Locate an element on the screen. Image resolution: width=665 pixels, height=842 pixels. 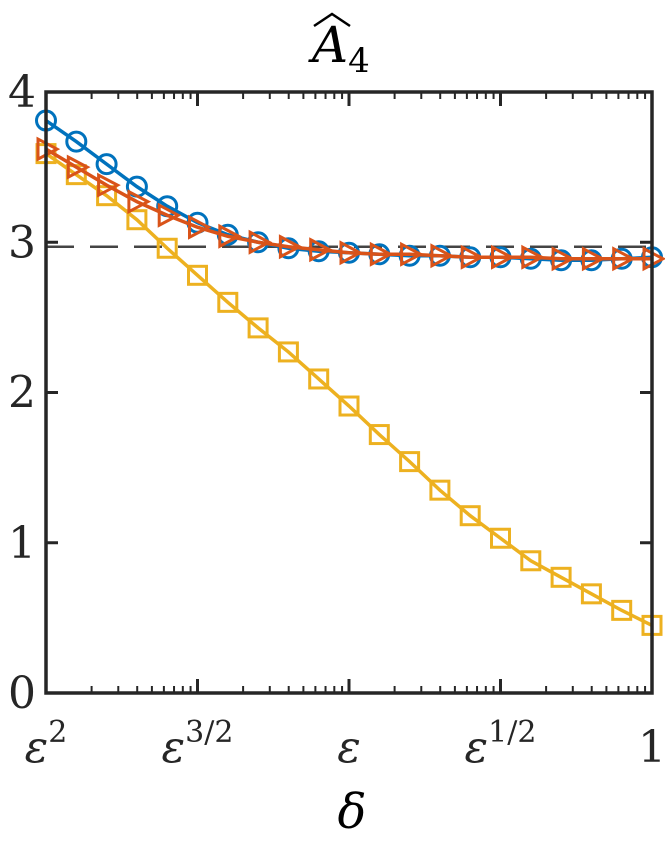
y-tick-label-3: 3 is located at coordinates (22, 242).